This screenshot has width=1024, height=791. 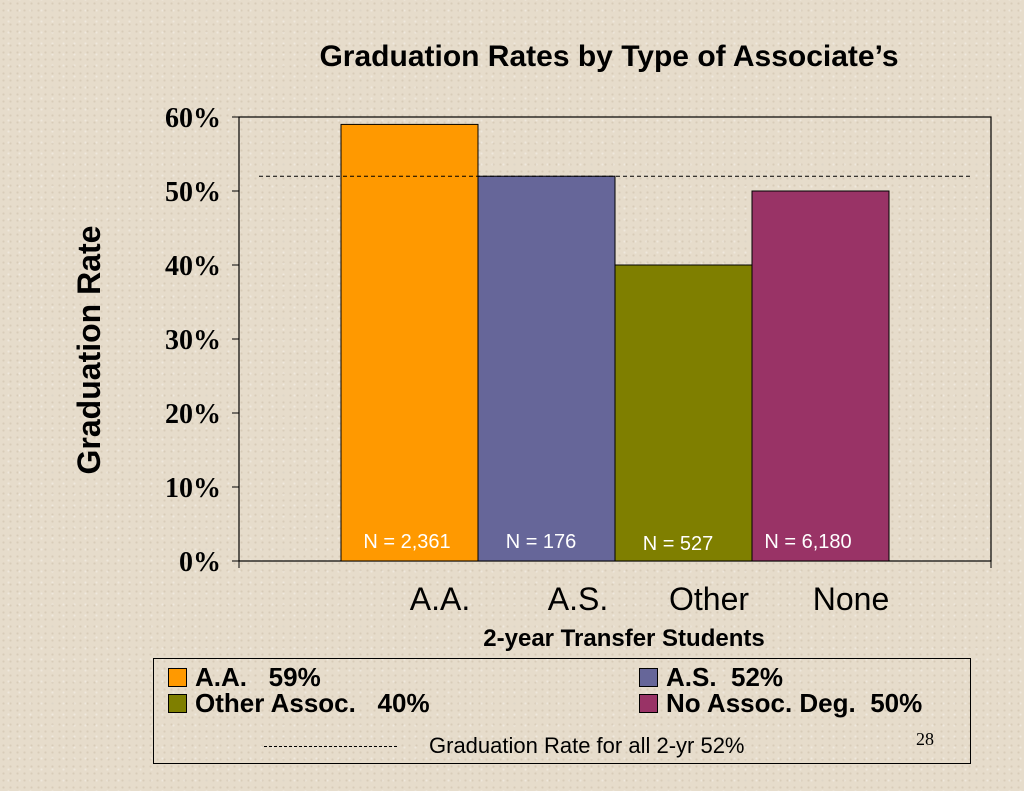 I want to click on sample-size-label-a-s: N = 176, so click(x=541, y=542).